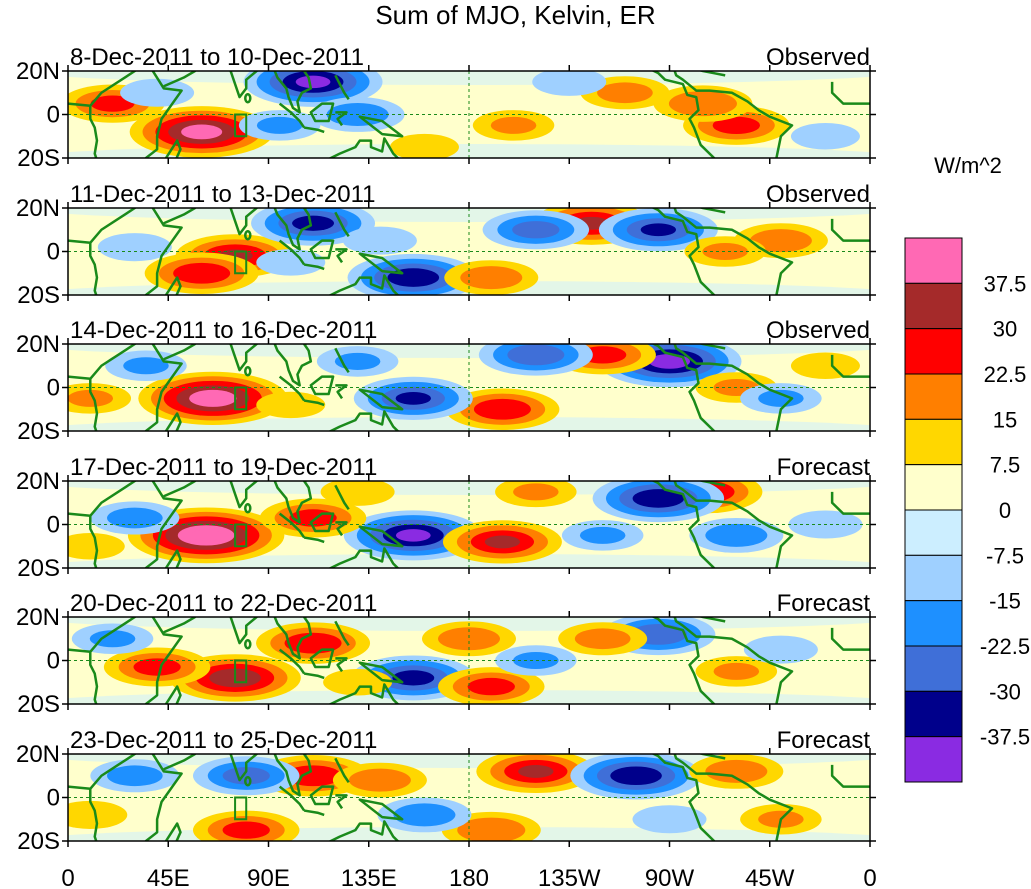 This screenshot has height=889, width=1031. Describe the element at coordinates (1005, 510) in the screenshot. I see `colorbar-label: 0` at that location.